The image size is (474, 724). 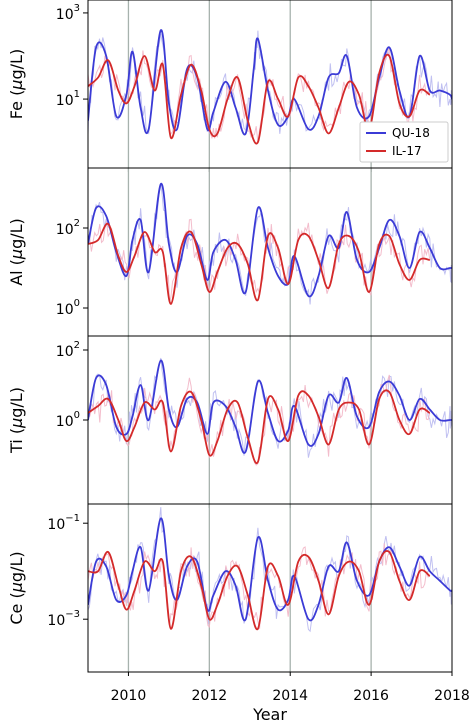 What do you see at coordinates (290, 696) in the screenshot?
I see `x-tick-label: 2014` at bounding box center [290, 696].